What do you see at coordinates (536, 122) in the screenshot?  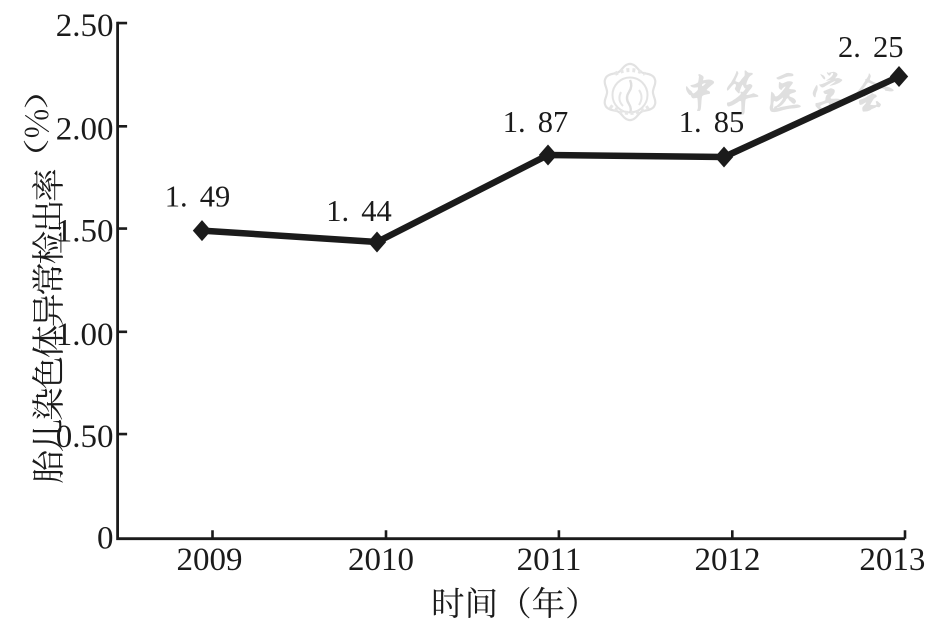 I see `svg-text: 1. 87` at bounding box center [536, 122].